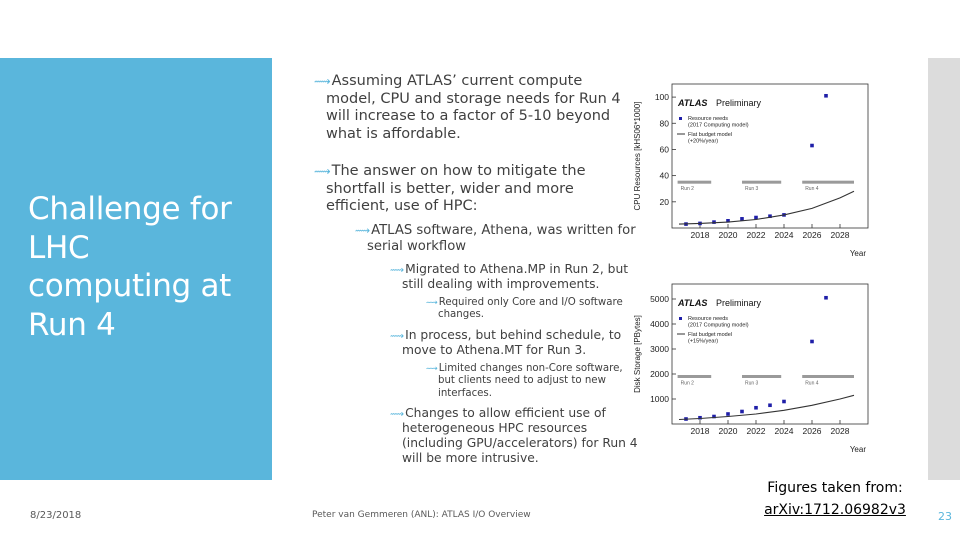 This screenshot has height=540, width=960. I want to click on y-tick-label: 1000, so click(659, 399).